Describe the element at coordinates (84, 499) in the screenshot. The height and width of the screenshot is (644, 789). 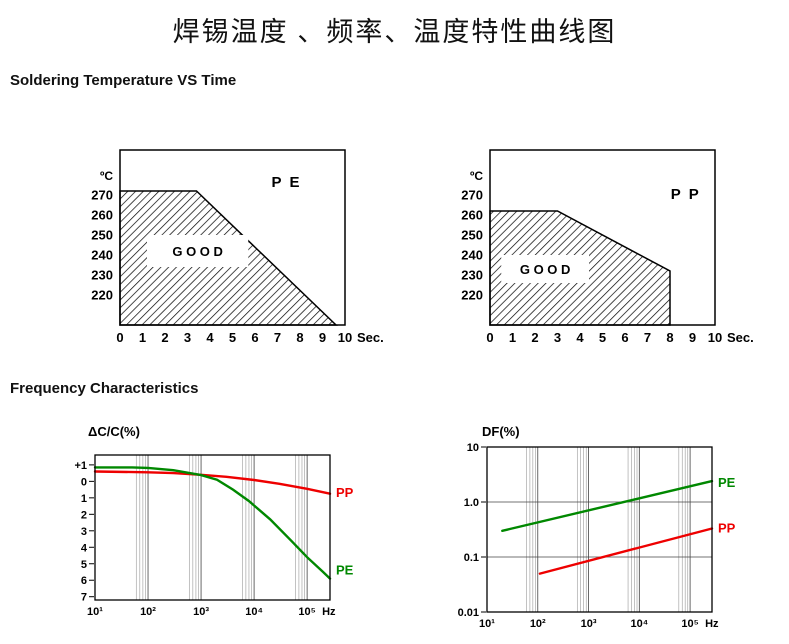
I see `y-tick-label: 1` at that location.